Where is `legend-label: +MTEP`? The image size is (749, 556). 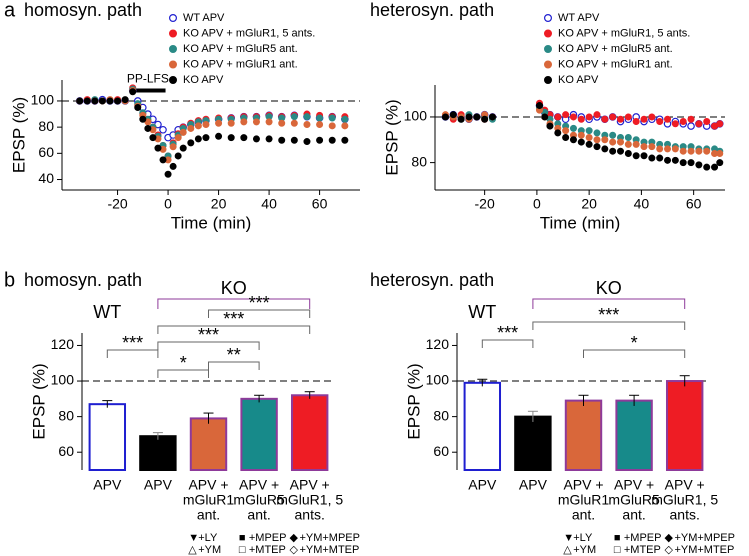 legend-label: +MTEP is located at coordinates (267, 550).